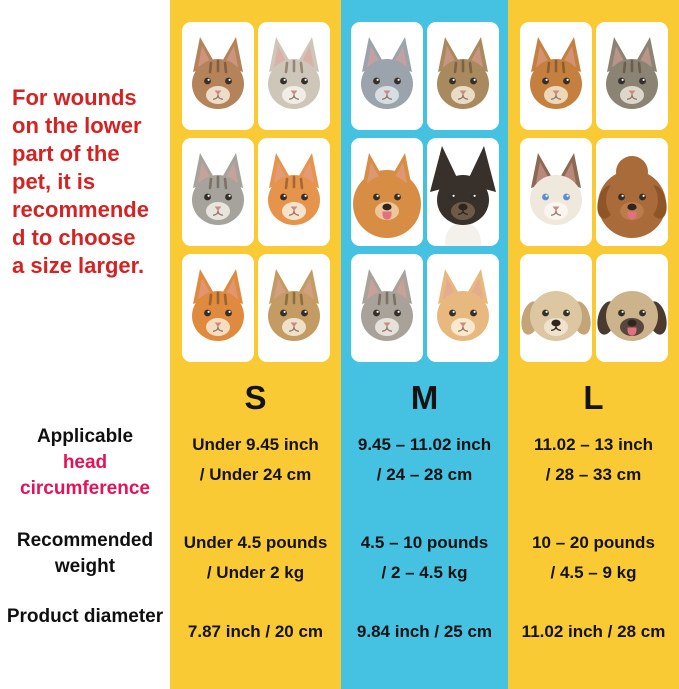 The width and height of the screenshot is (679, 689). What do you see at coordinates (424, 444) in the screenshot?
I see `circumference-line: 9.45 – 11.02 inch` at bounding box center [424, 444].